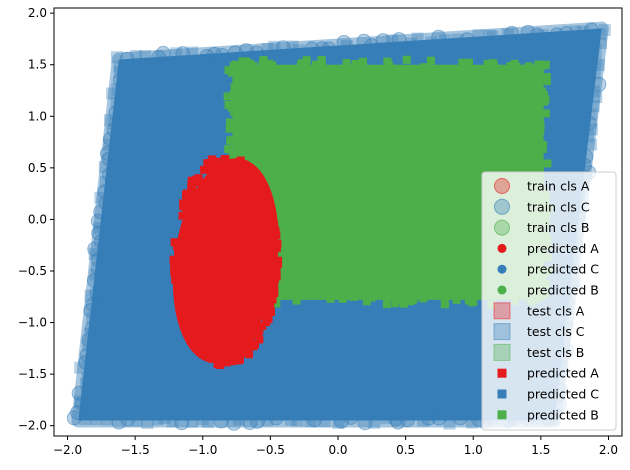 Image resolution: width=630 pixels, height=470 pixels. Describe the element at coordinates (32, 426) in the screenshot. I see `y-tick-label: −2.0` at that location.